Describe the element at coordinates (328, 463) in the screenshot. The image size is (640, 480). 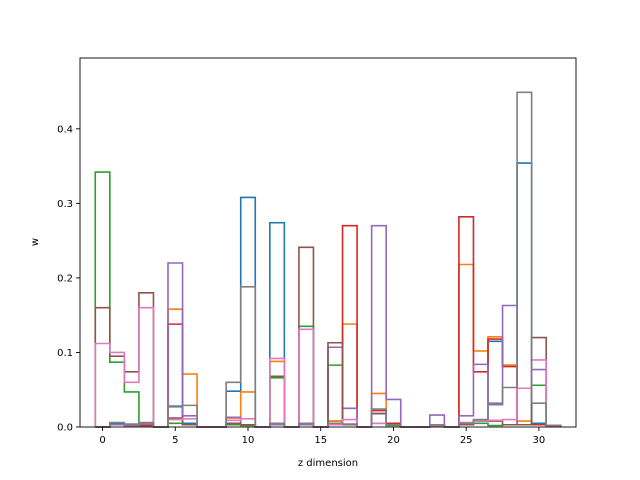
I see `x-axis-label: z dimension` at that location.